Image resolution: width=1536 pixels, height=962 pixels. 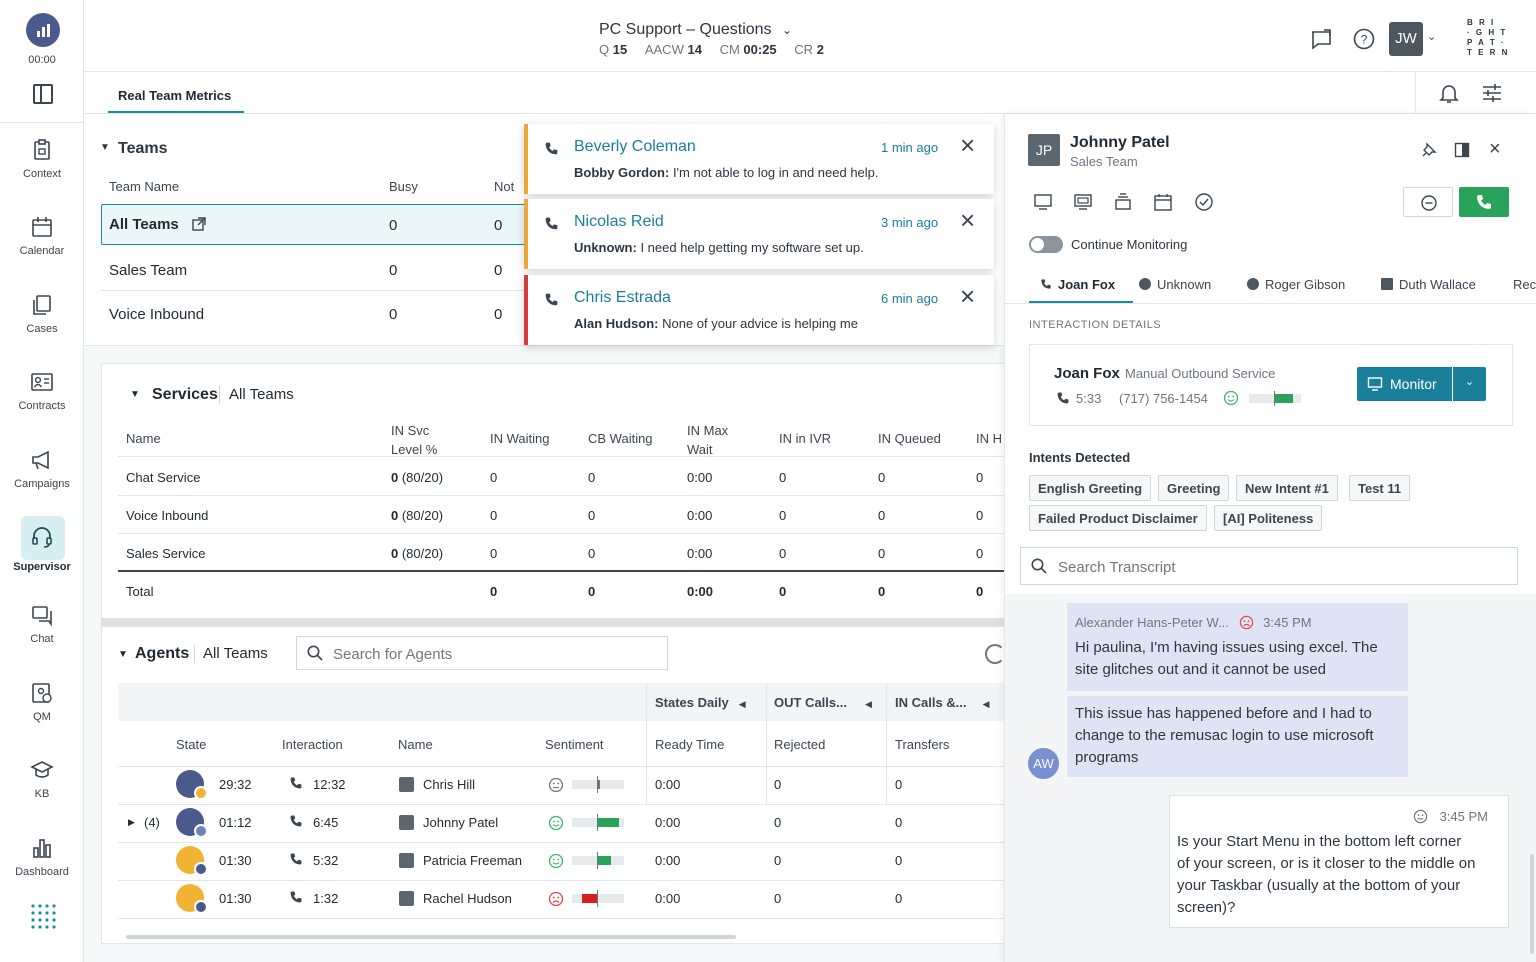 I want to click on group-in-calls: IN Calls &... ◀, so click(x=942, y=702).